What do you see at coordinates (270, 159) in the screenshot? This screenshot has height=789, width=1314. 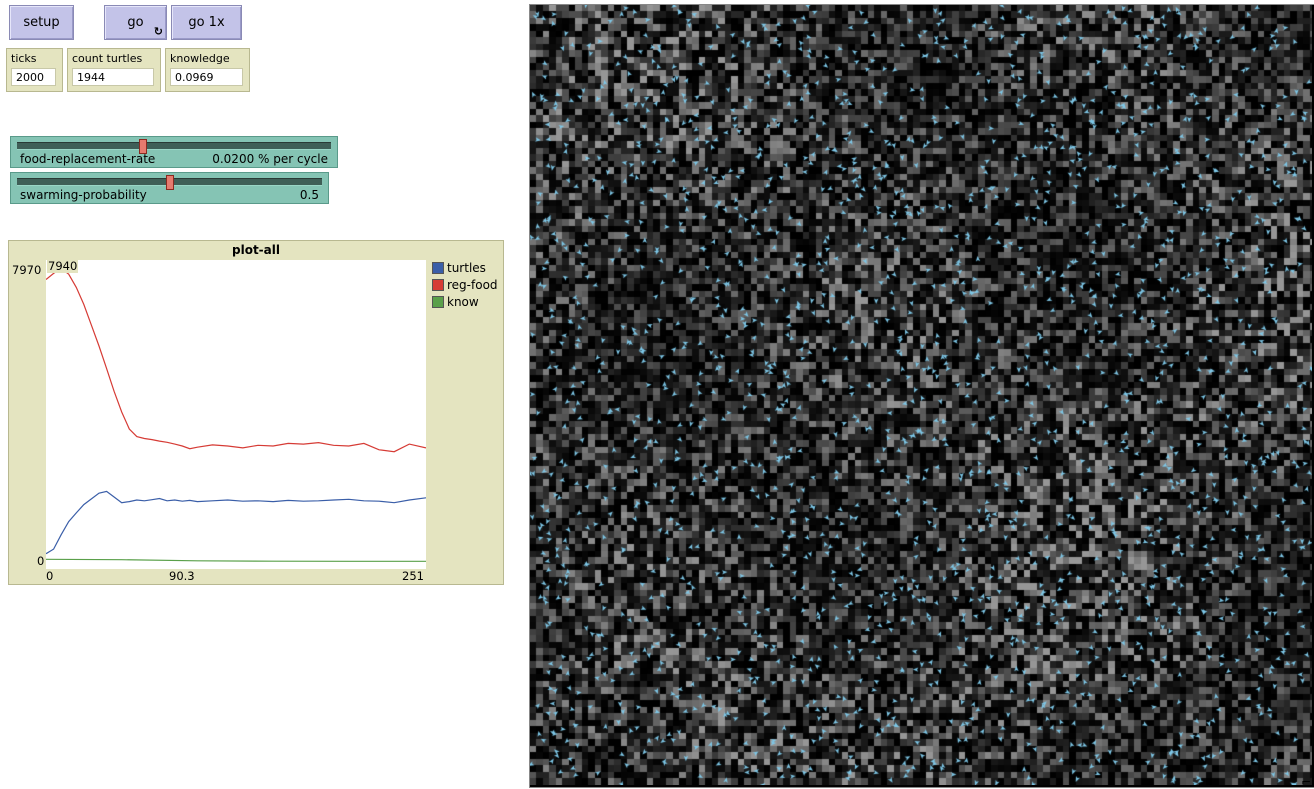 I see `food-replacement-rate-value: 0.0200 % per cycle` at bounding box center [270, 159].